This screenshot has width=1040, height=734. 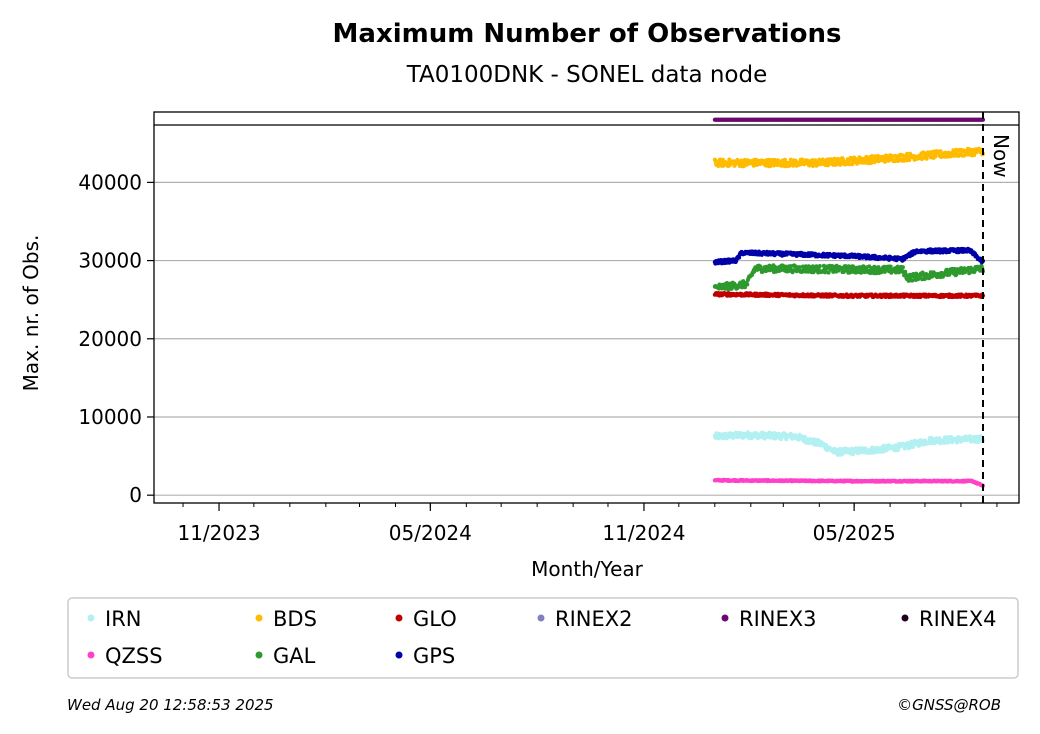 What do you see at coordinates (848, 256) in the screenshot?
I see `series-gps` at bounding box center [848, 256].